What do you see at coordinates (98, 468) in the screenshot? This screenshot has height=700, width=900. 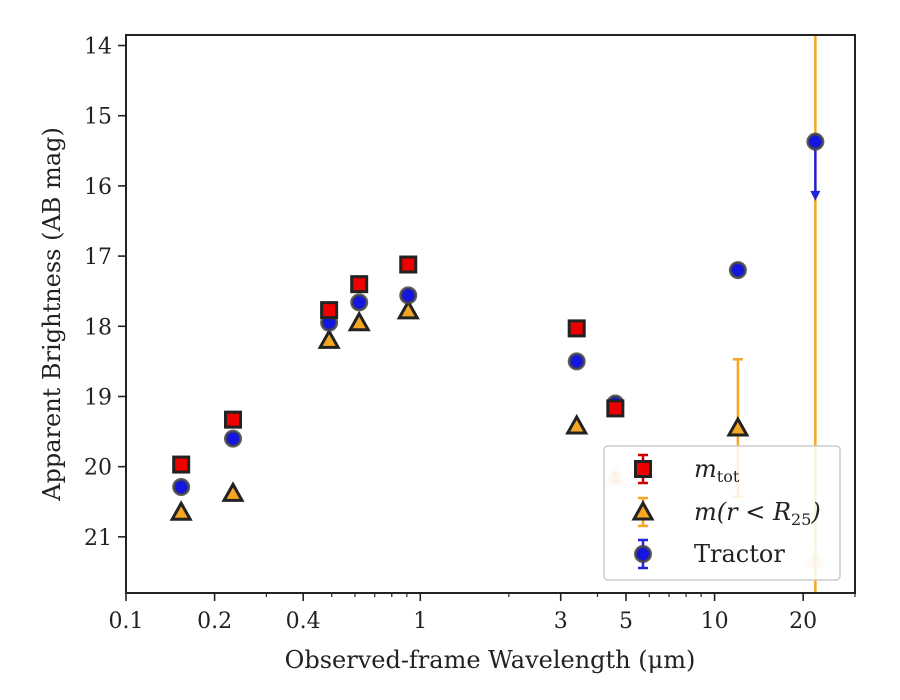 I see `y-tick-label: 20` at bounding box center [98, 468].